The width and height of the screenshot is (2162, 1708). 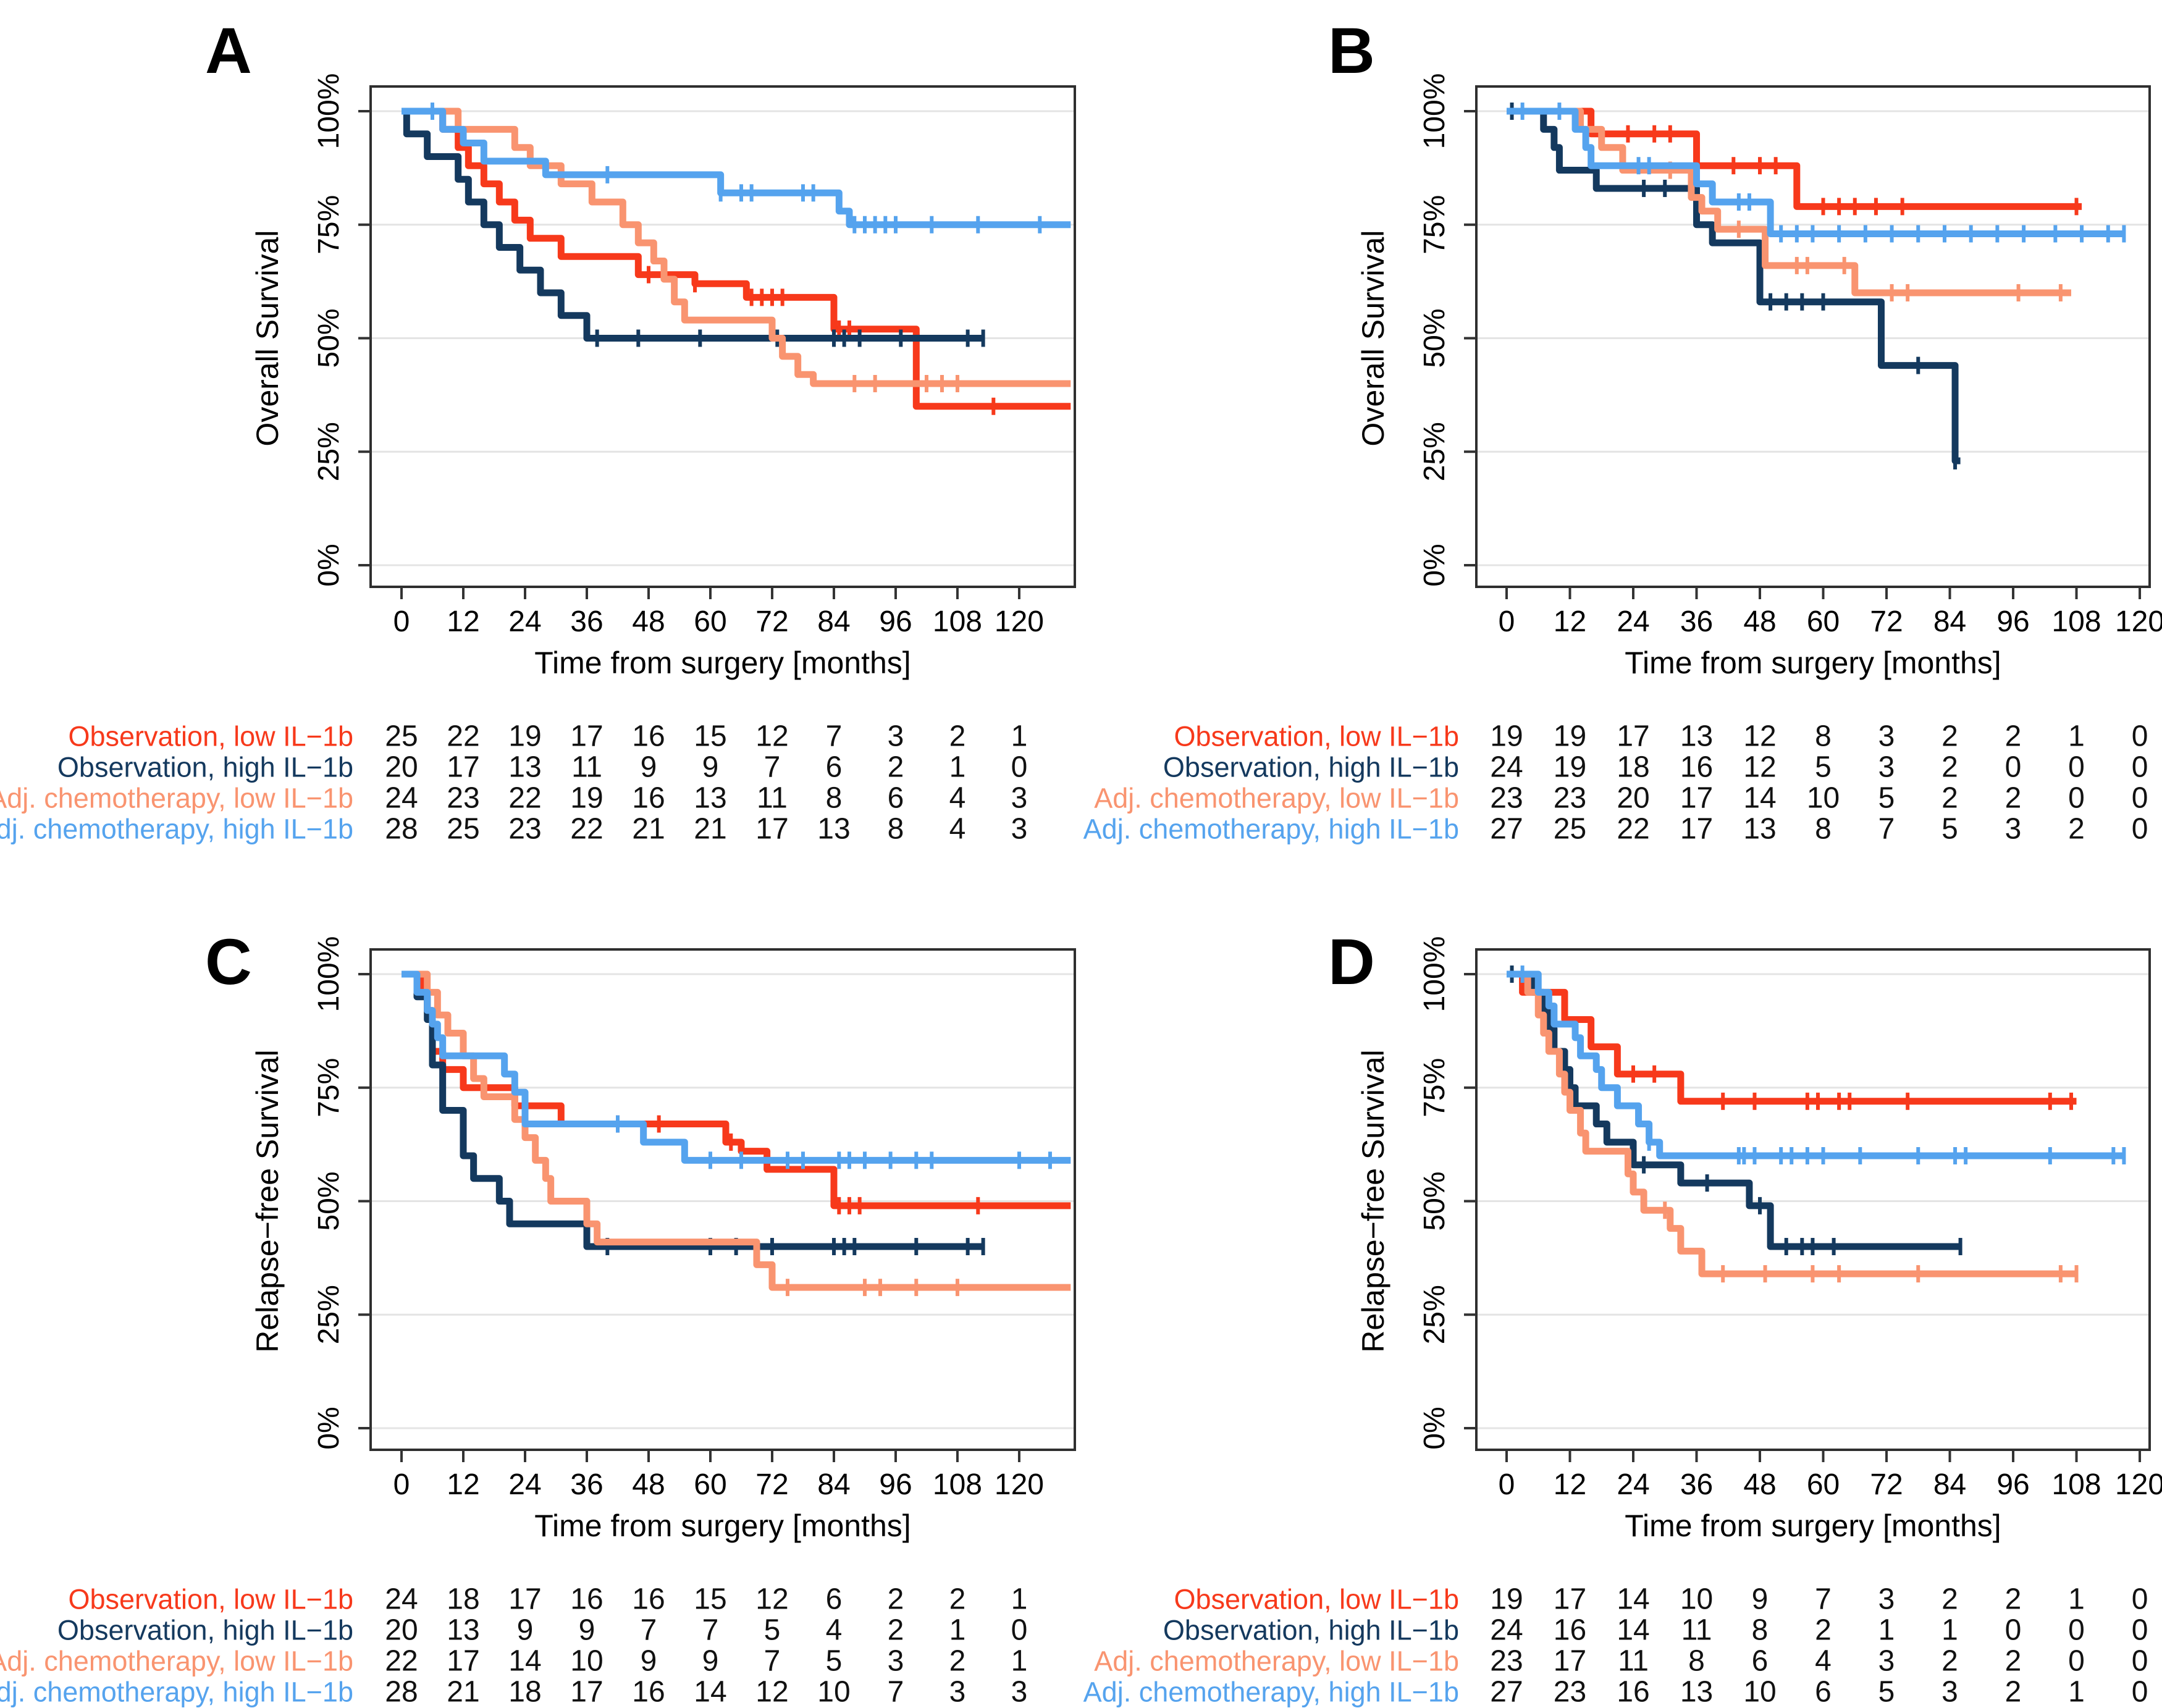 I want to click on risk-count: 28, so click(x=401, y=1692).